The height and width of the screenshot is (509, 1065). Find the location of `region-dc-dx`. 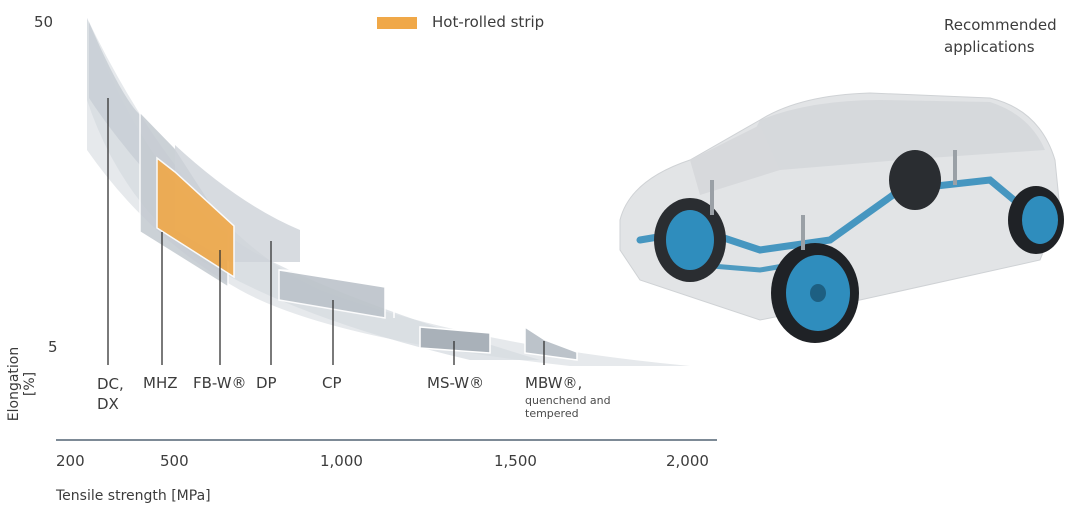

region-dc-dx is located at coordinates (114, 93).